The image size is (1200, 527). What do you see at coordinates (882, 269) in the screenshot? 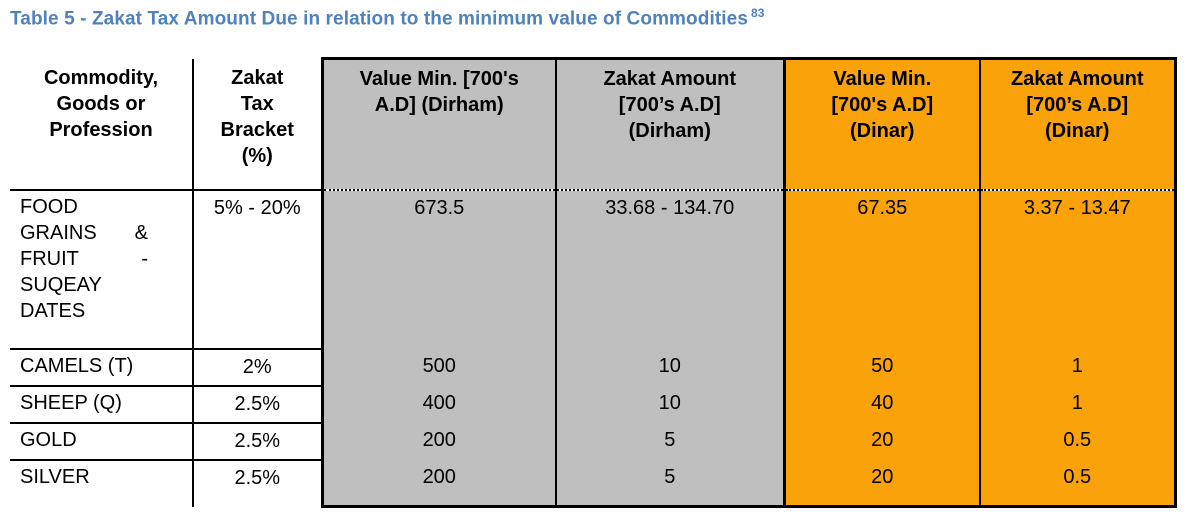
I see `cell-value-min-dinar: 67.35` at bounding box center [882, 269].